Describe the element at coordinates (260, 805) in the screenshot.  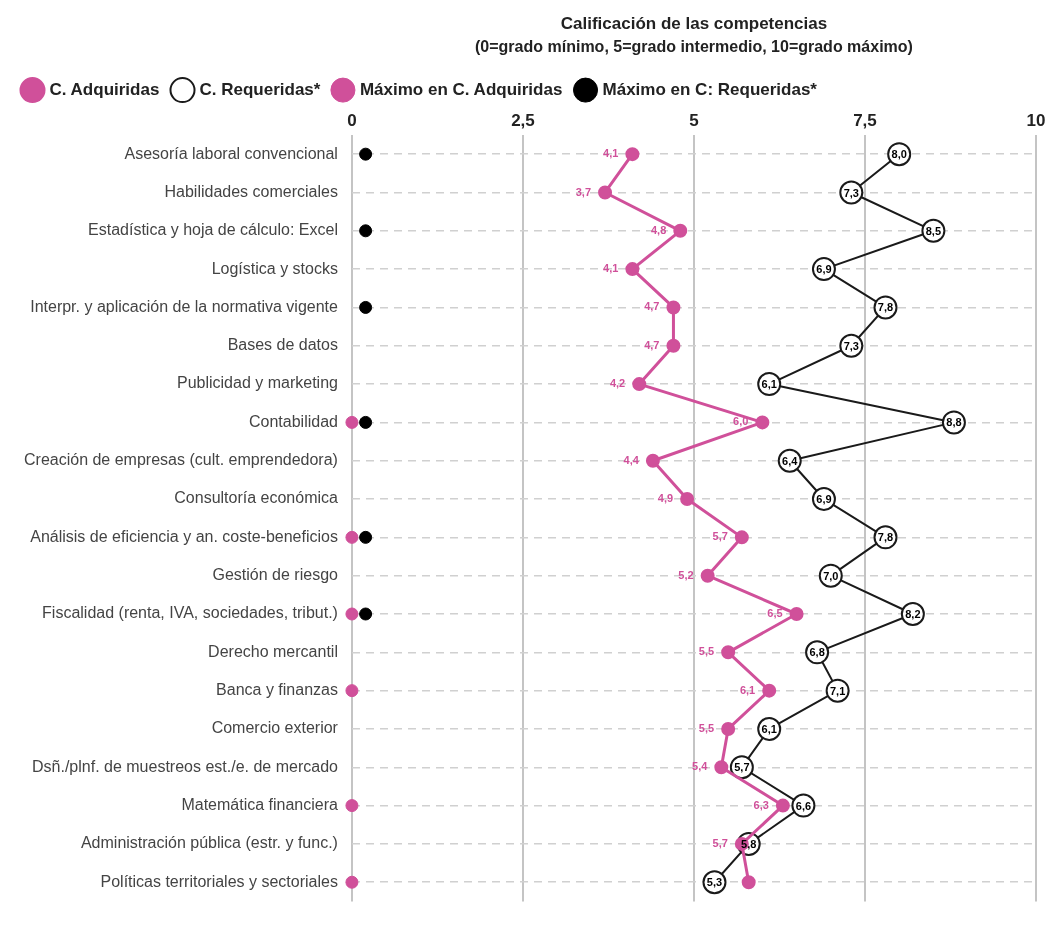
I see `y-tick-label: Matemática financiera` at that location.